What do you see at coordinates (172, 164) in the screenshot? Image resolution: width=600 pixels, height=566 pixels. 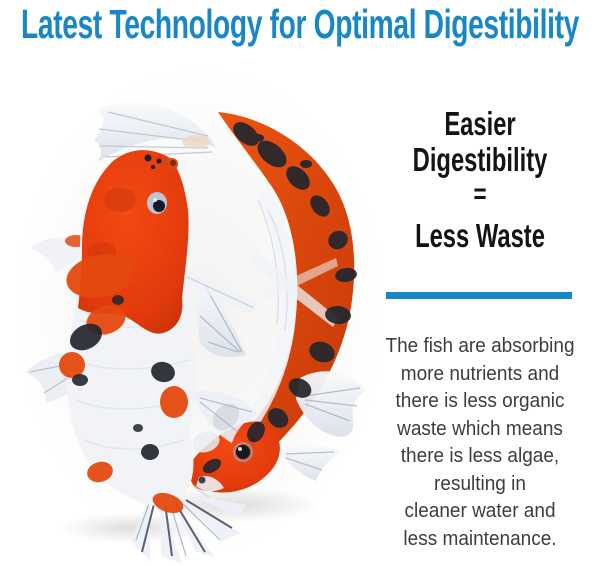 I see `koi-left-mouth` at bounding box center [172, 164].